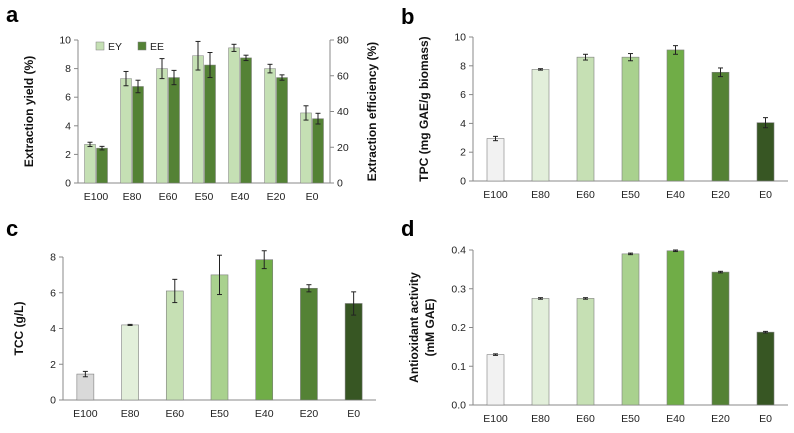  I want to click on y-tick-label: 0.2, so click(458, 328).